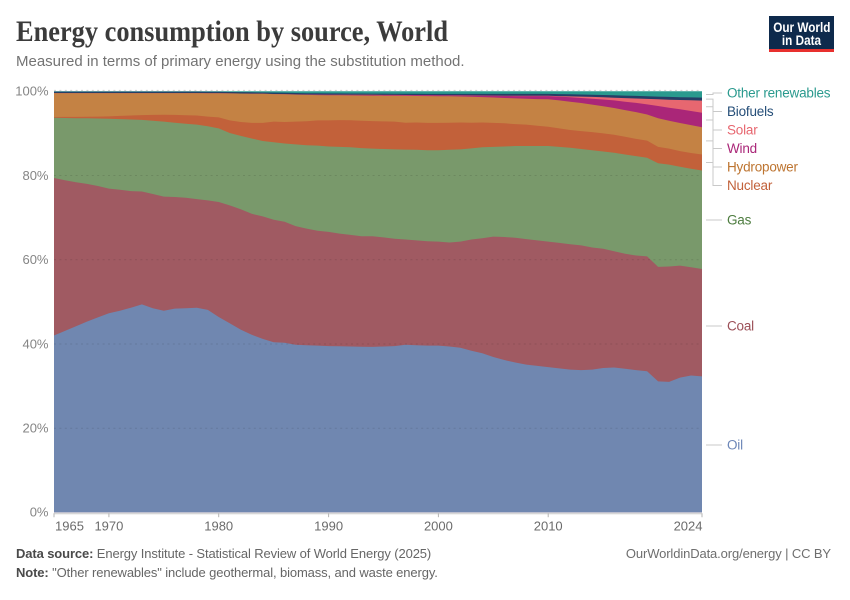 The image size is (850, 600). I want to click on svg-text: 20%, so click(35, 428).